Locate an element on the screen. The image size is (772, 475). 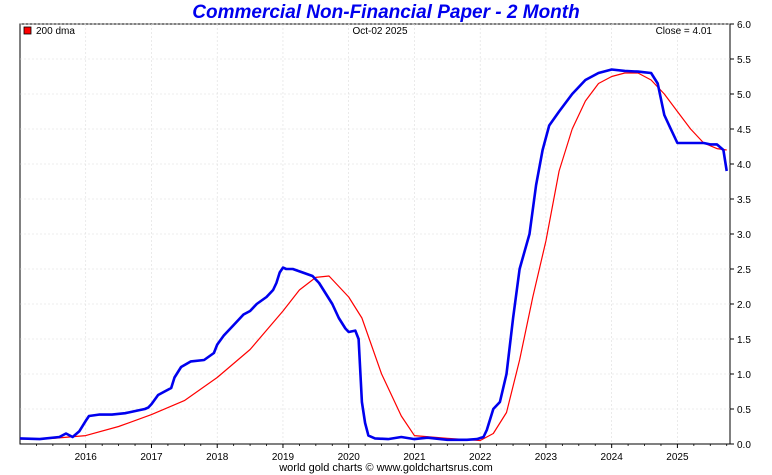
y-tick-label: 2.0 is located at coordinates (744, 305).